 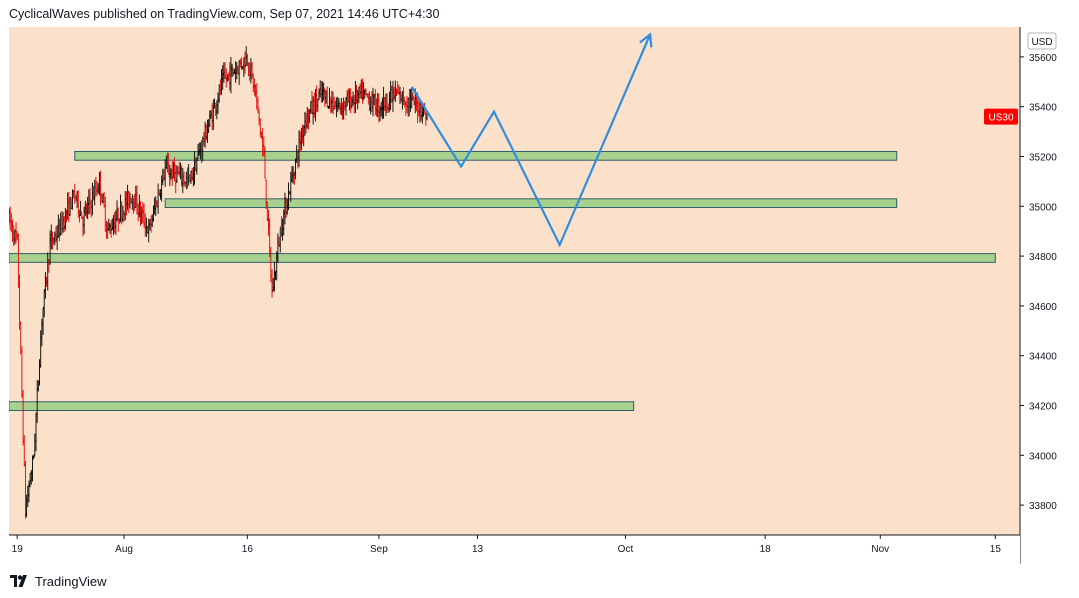 What do you see at coordinates (71, 581) in the screenshot?
I see `tradingview-brand: TradingView` at bounding box center [71, 581].